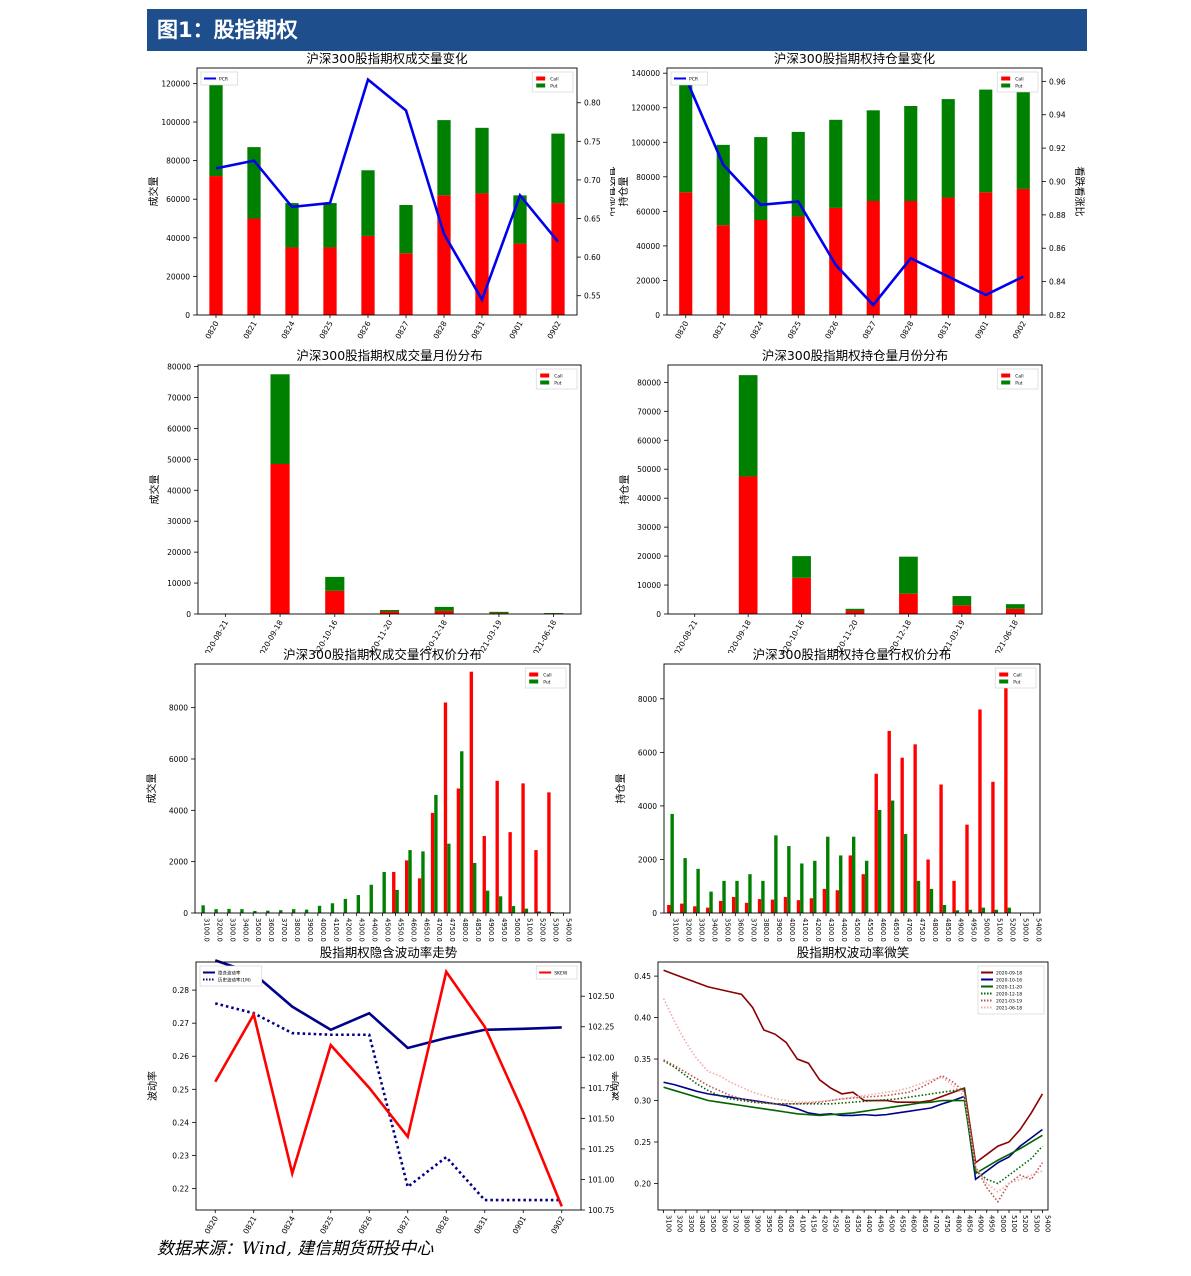 This screenshot has height=1276, width=1191. I want to click on oi-monthly-ytick-label: 80000, so click(649, 382).